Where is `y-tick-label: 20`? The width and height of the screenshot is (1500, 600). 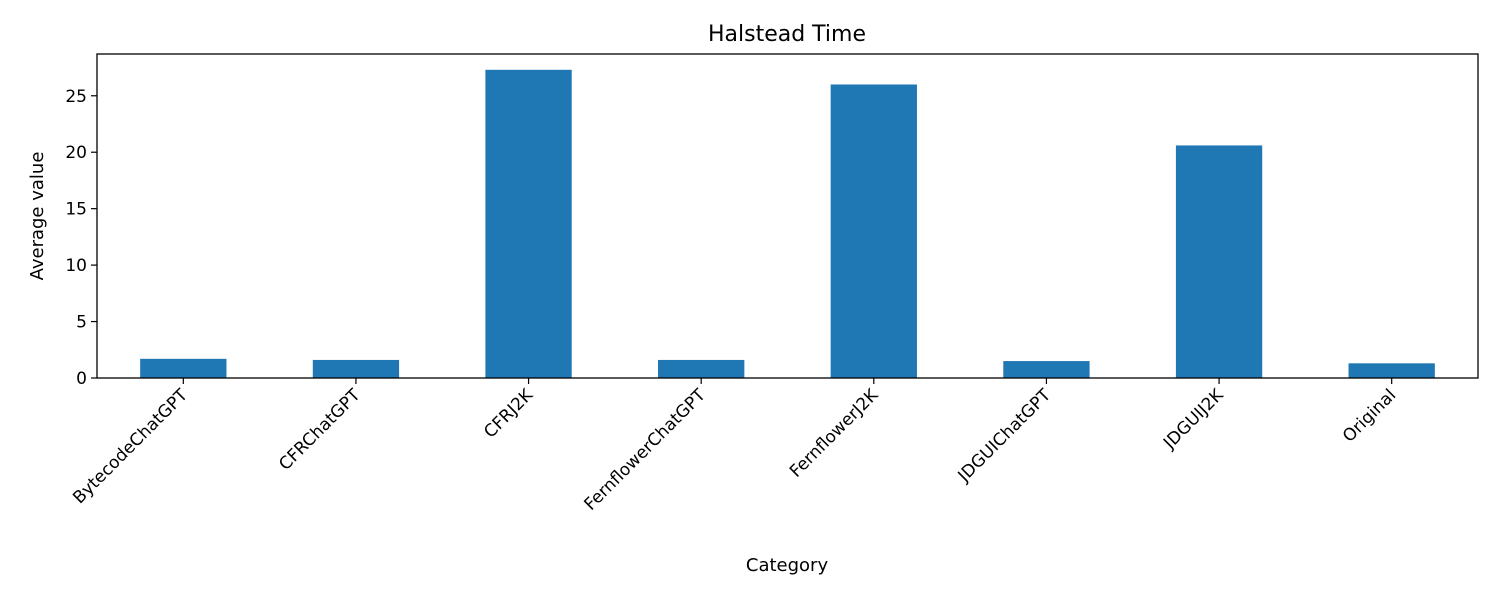 y-tick-label: 20 is located at coordinates (76, 153).